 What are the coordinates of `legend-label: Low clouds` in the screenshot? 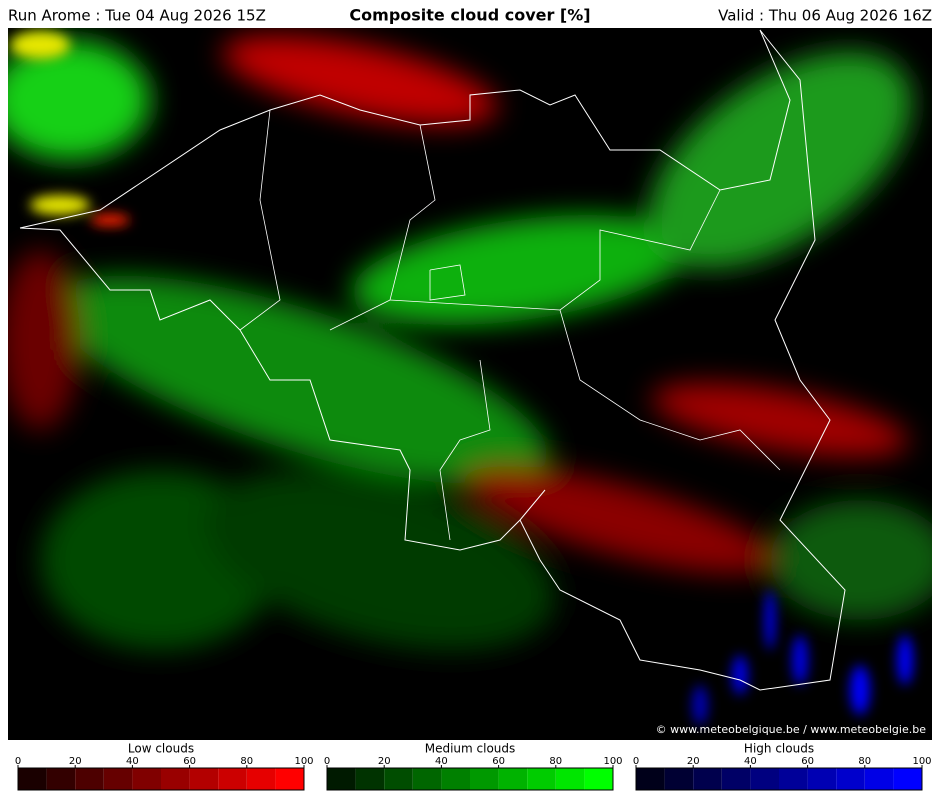 It's located at (161, 749).